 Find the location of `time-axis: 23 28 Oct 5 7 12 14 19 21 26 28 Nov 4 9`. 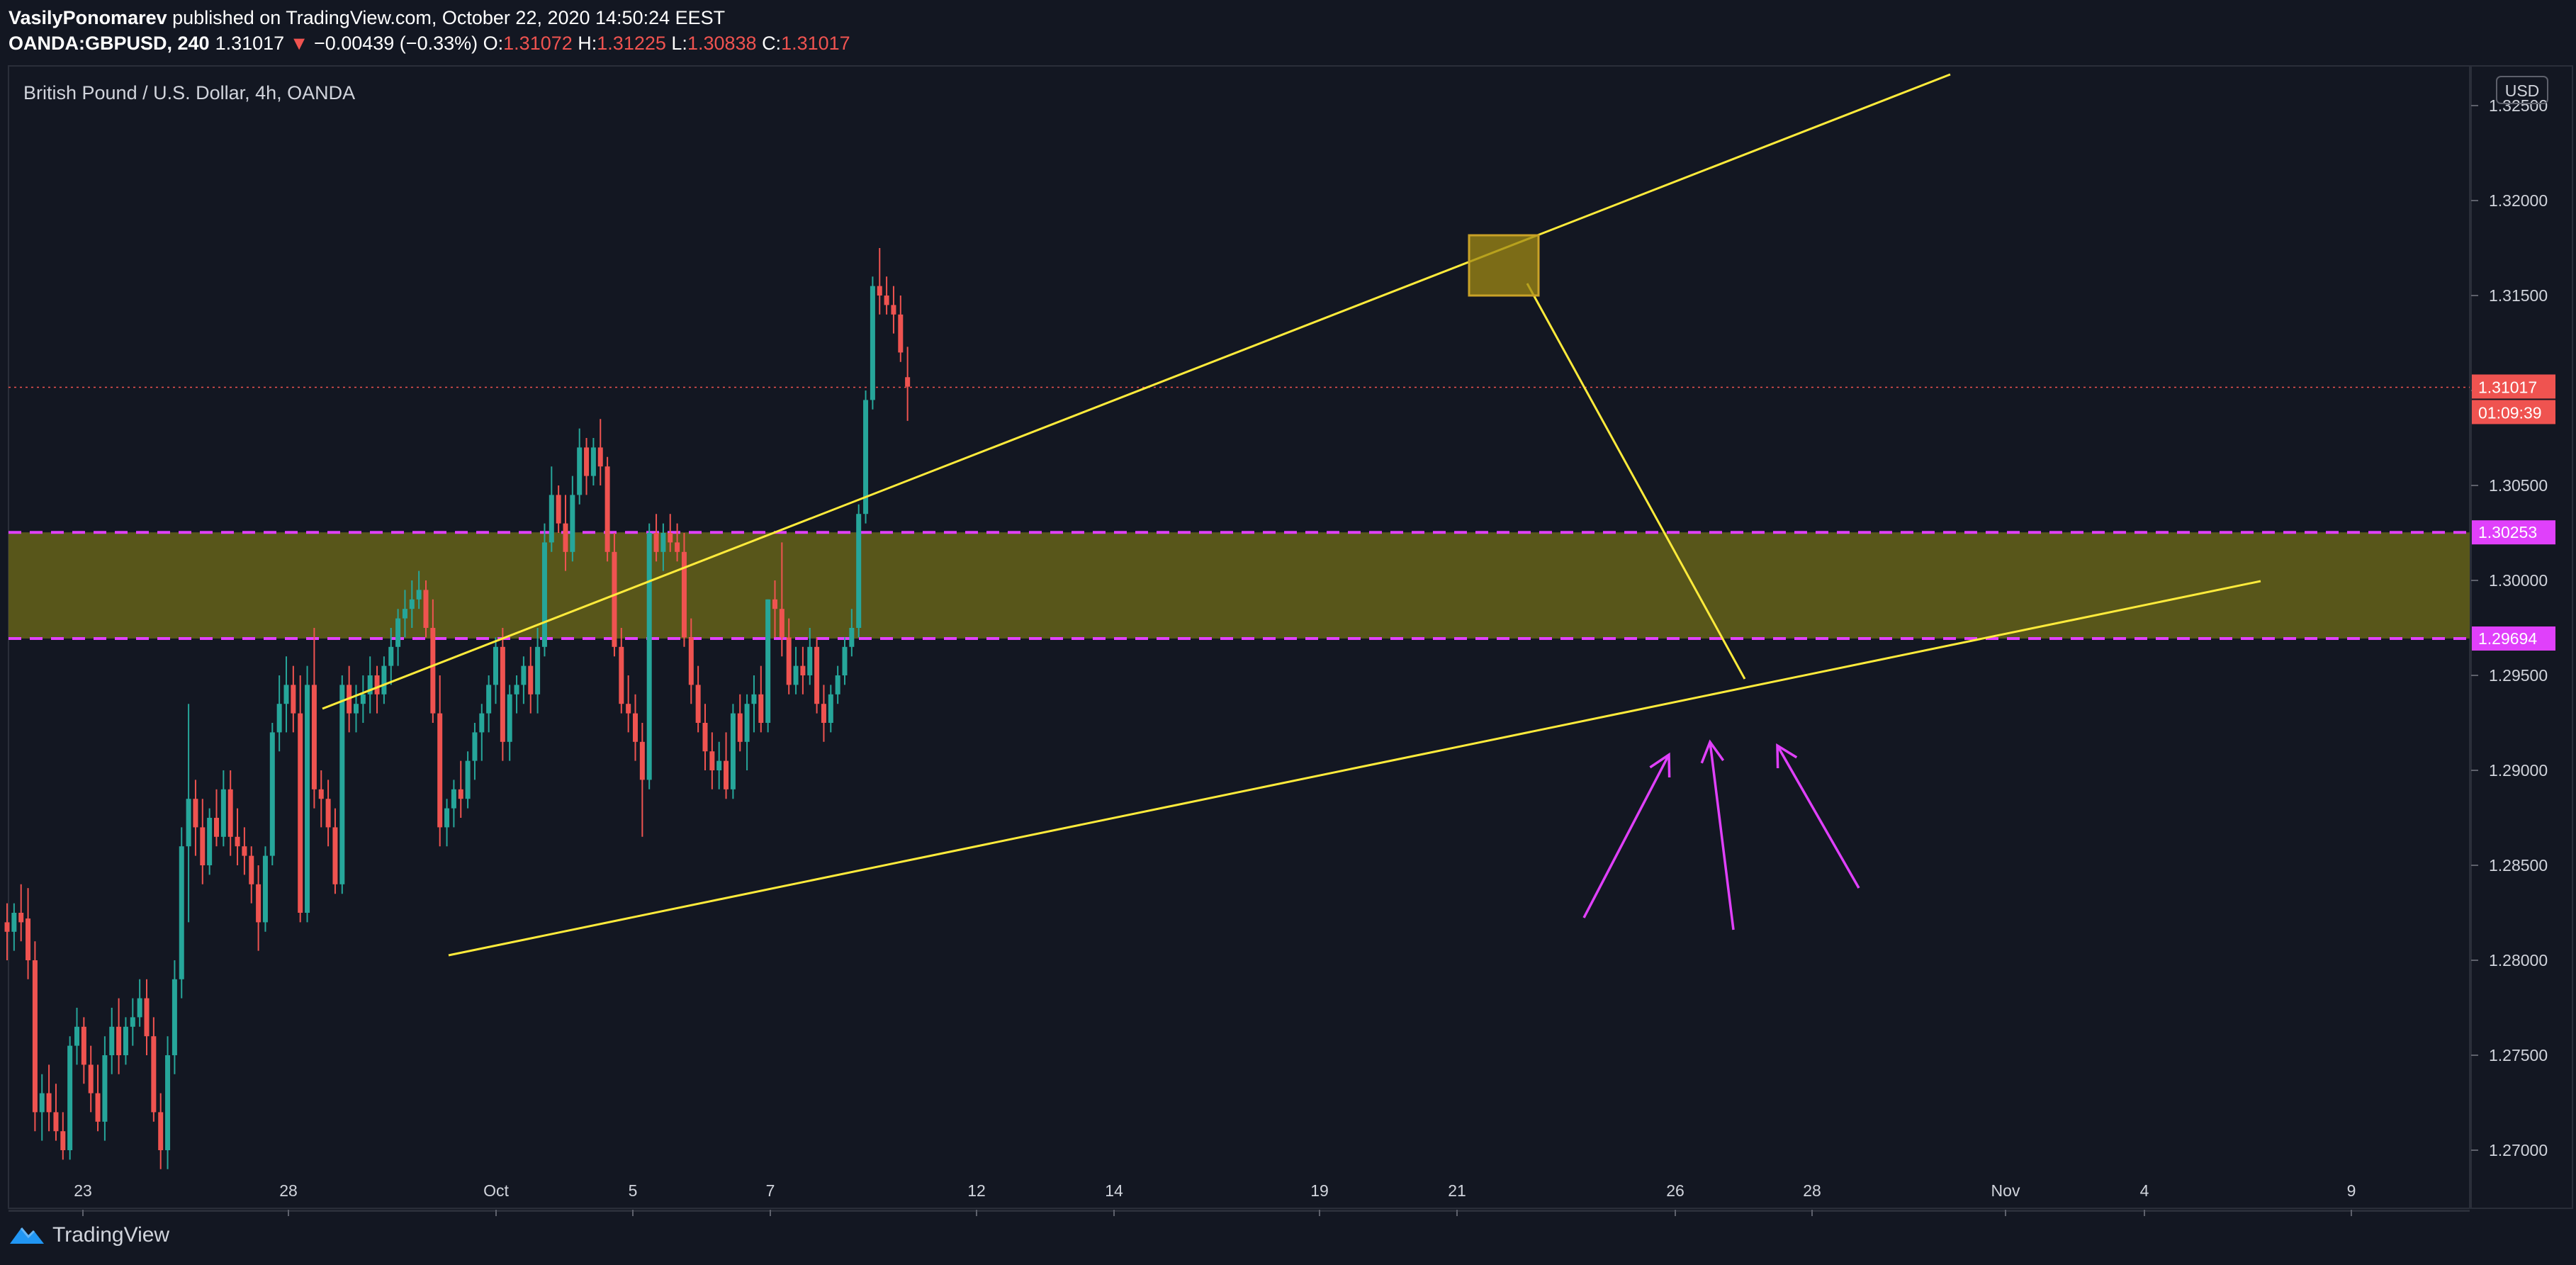

time-axis: 23 28 Oct 5 7 12 14 19 21 26 28 Nov 4 9 is located at coordinates (1215, 1199).